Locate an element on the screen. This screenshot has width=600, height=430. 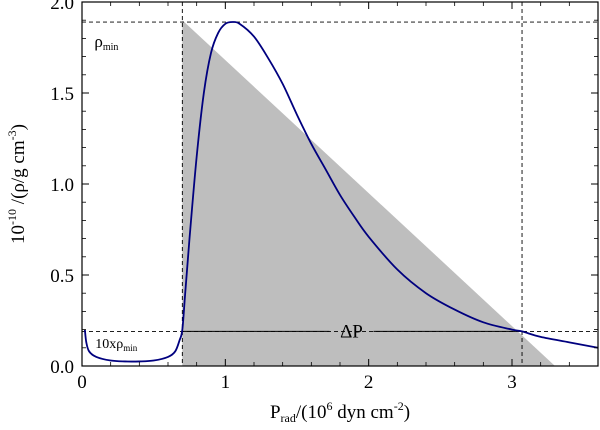
y-tick-label: 1.5 is located at coordinates (62, 94).